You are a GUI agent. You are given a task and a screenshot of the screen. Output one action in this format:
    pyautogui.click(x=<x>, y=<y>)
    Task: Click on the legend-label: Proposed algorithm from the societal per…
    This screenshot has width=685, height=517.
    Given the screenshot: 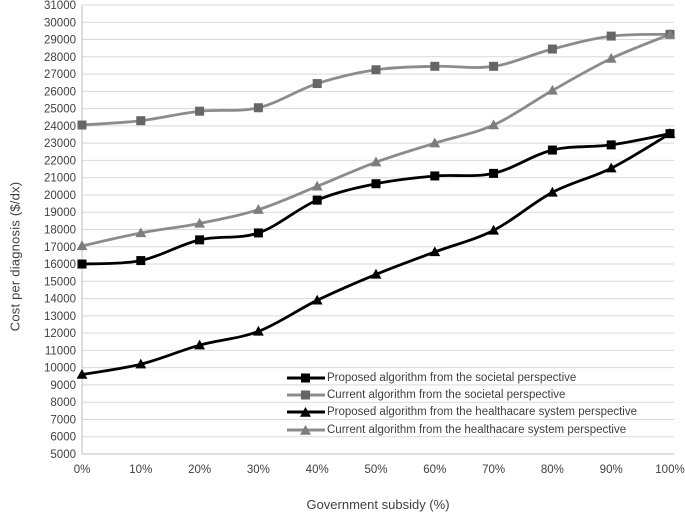 What is the action you would take?
    pyautogui.click(x=452, y=377)
    